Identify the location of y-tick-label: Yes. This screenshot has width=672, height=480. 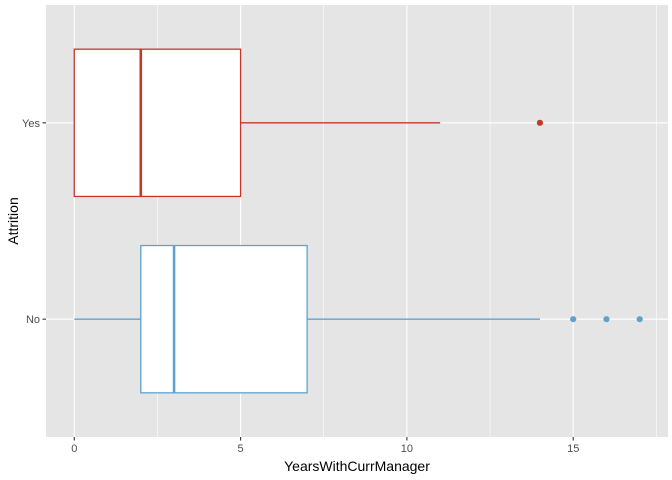
(31, 124).